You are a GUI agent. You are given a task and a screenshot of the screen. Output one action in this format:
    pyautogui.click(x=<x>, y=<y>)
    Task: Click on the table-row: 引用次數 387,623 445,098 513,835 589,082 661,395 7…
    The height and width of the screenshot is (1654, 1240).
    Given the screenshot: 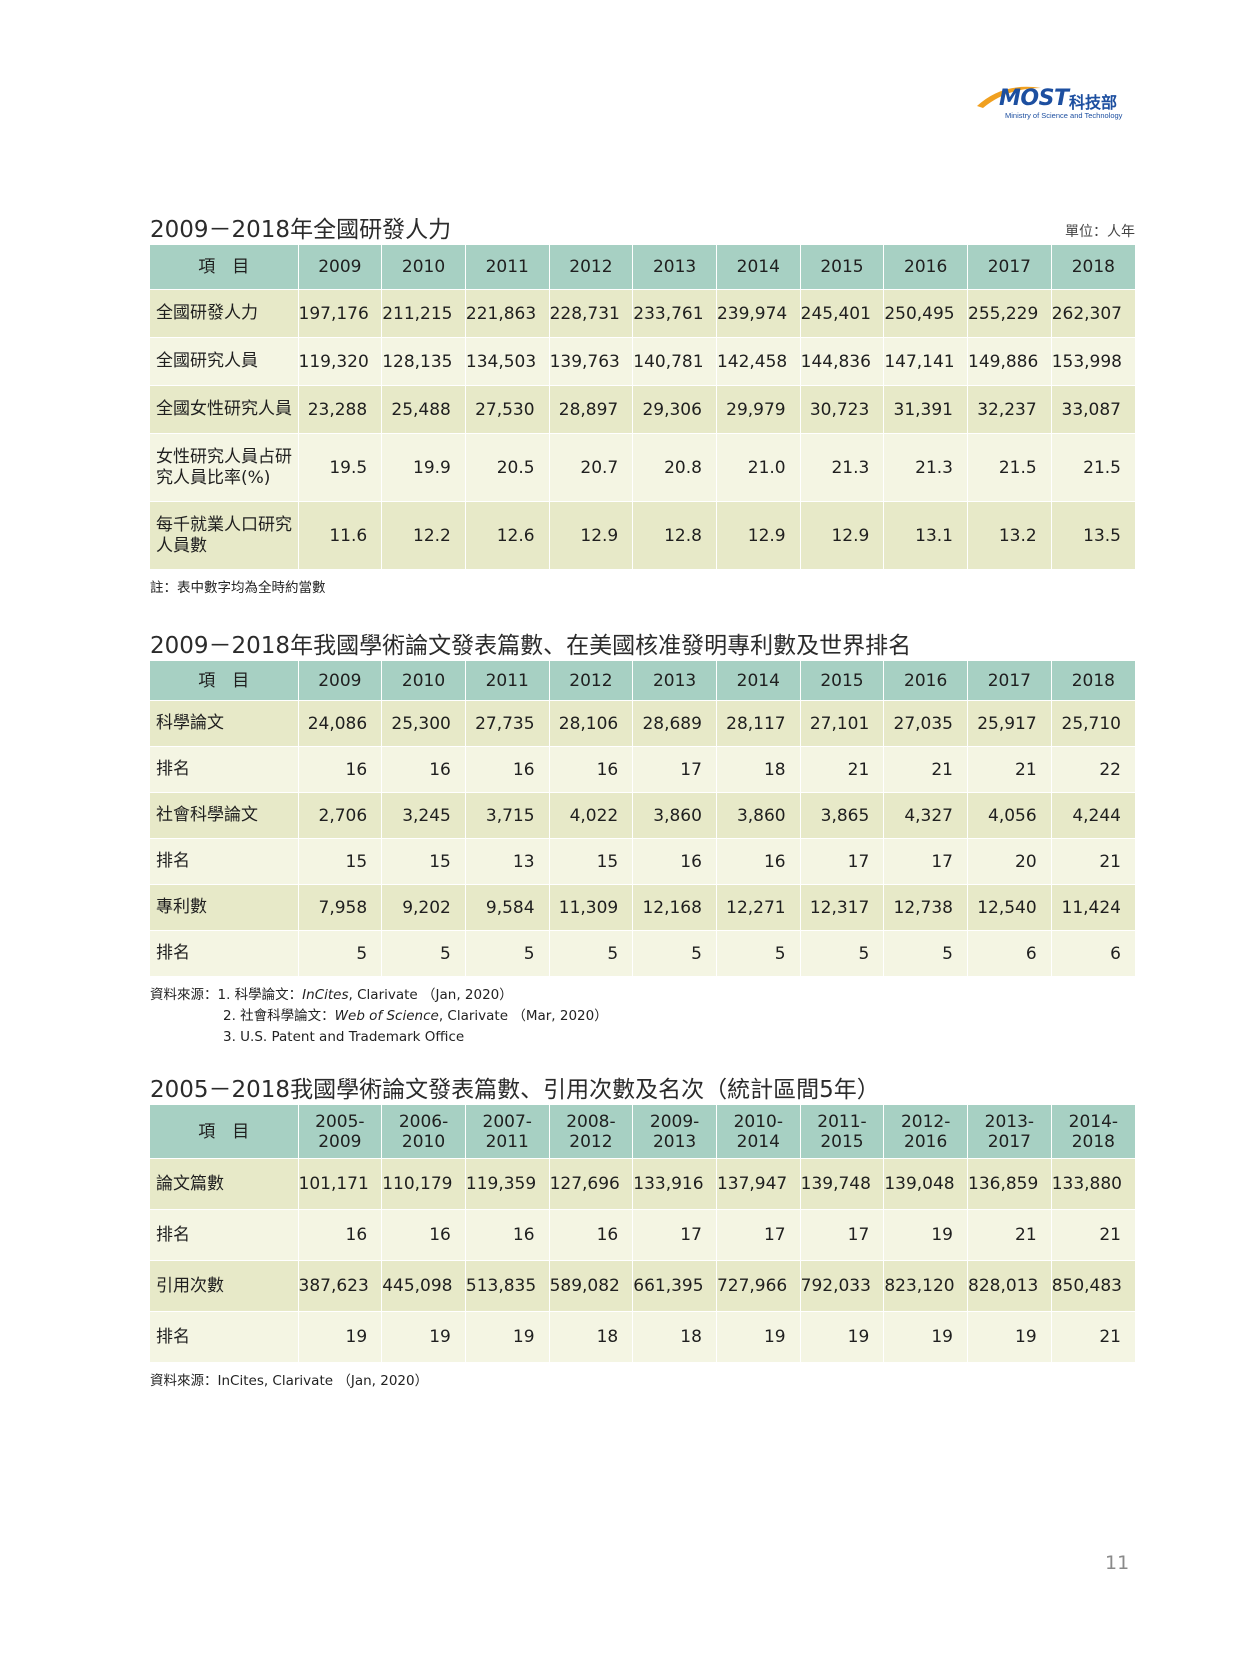 What is the action you would take?
    pyautogui.click(x=642, y=1286)
    